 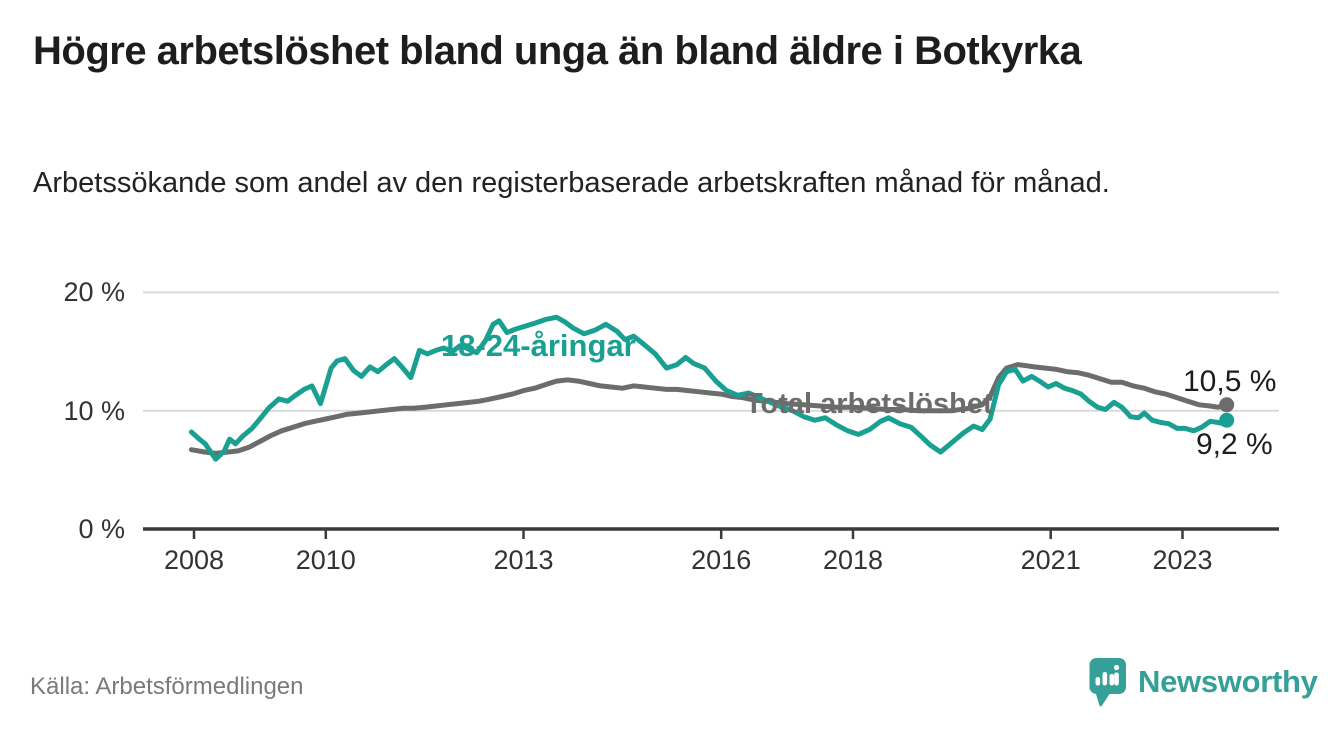 I want to click on newsworthy-icon, so click(x=1107, y=682).